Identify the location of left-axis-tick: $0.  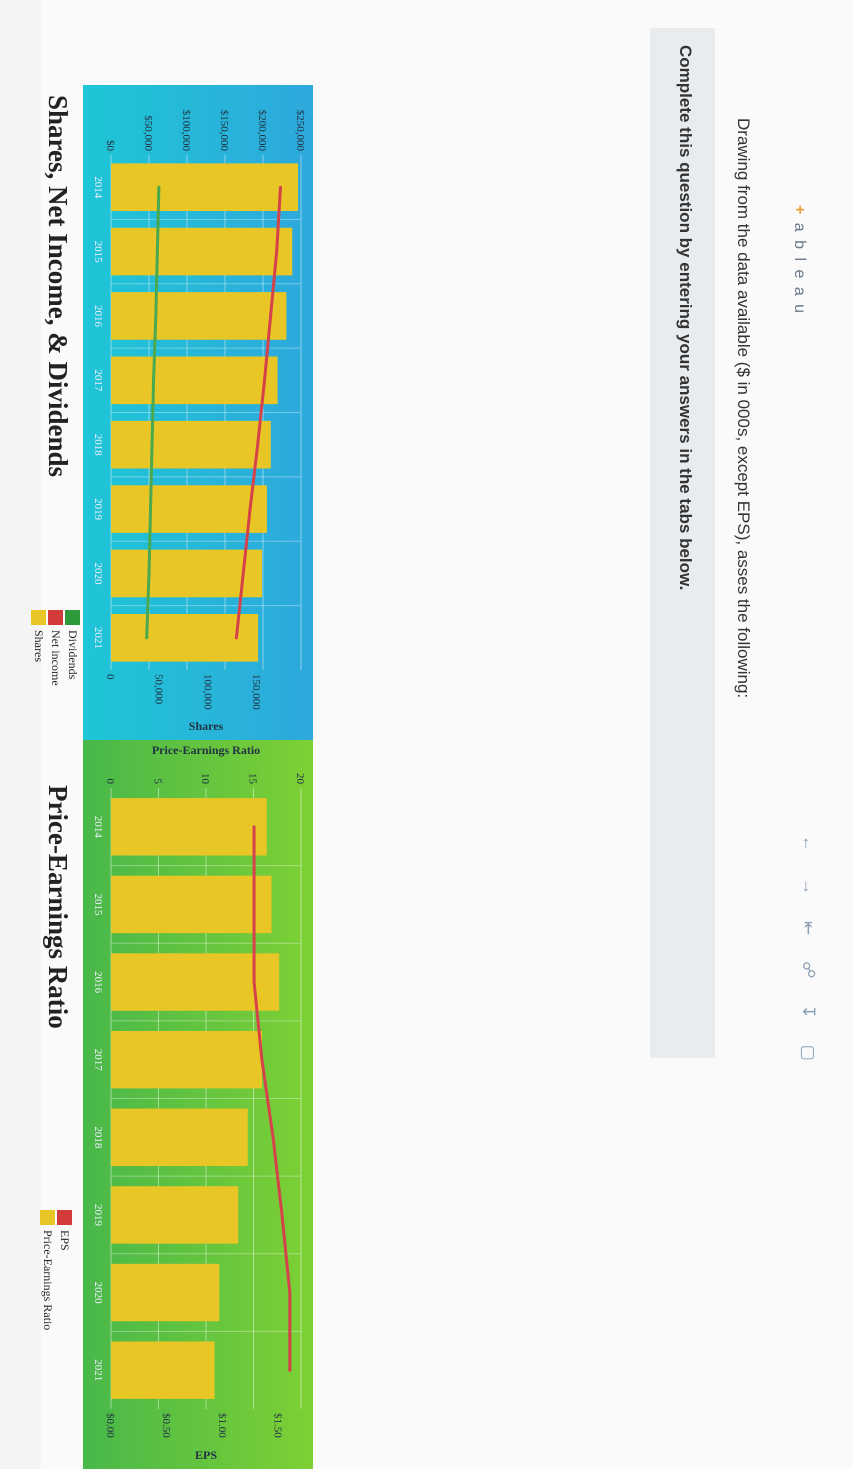
(110, 146).